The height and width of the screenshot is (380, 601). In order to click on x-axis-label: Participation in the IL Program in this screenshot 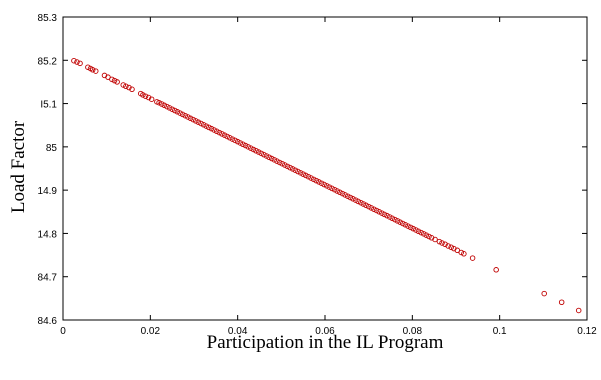, I will do `click(325, 342)`.